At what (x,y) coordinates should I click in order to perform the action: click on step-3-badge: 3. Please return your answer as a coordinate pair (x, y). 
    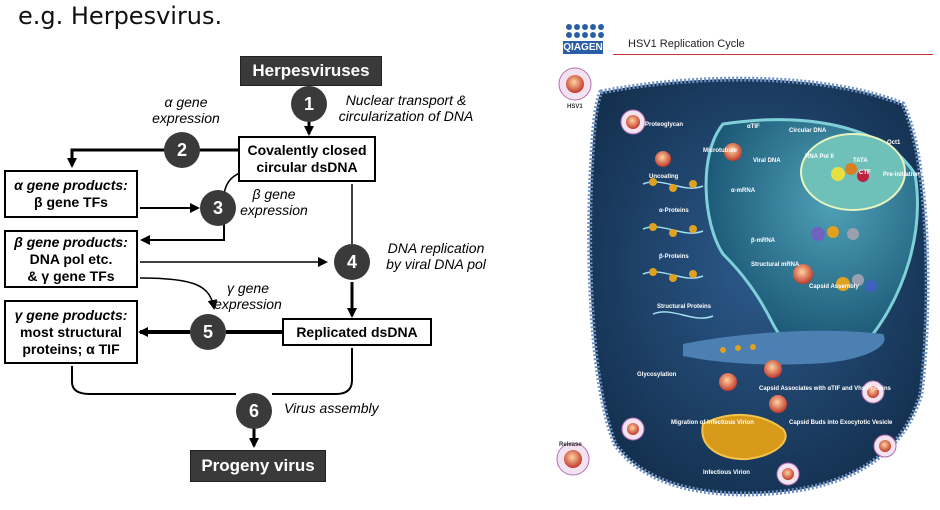
    Looking at the image, I should click on (218, 208).